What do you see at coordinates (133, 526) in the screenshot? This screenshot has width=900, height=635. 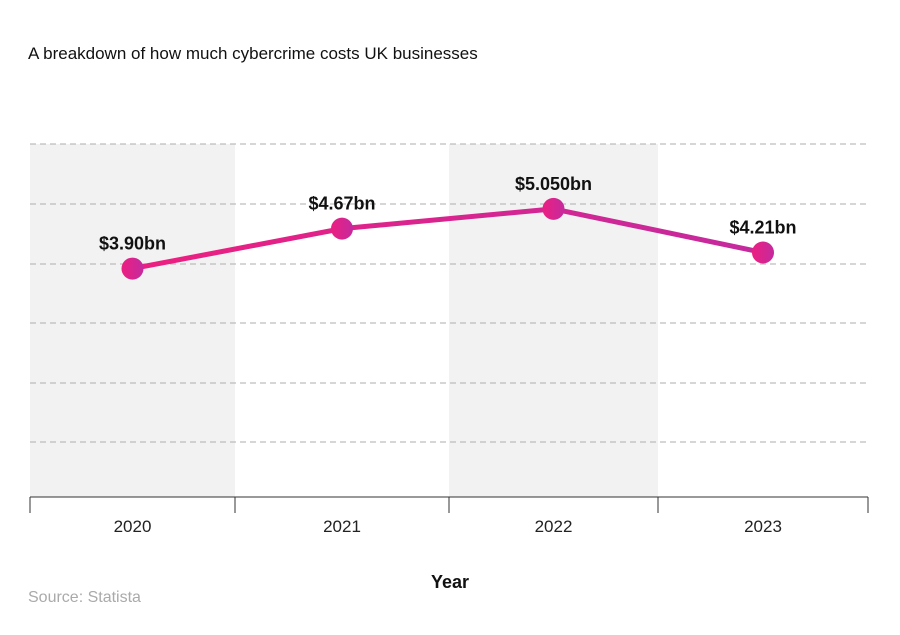 I see `x-tick-label: 2020` at bounding box center [133, 526].